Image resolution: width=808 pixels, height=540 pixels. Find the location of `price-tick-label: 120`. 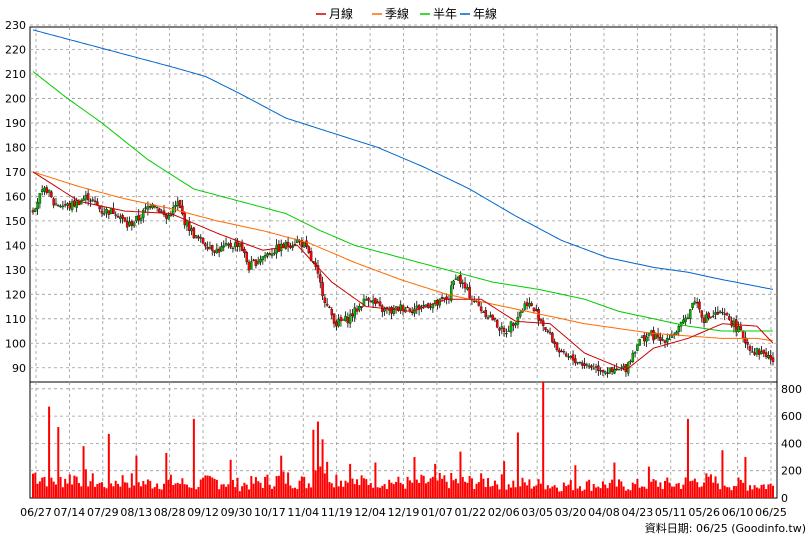

price-tick-label: 120 is located at coordinates (15, 294).